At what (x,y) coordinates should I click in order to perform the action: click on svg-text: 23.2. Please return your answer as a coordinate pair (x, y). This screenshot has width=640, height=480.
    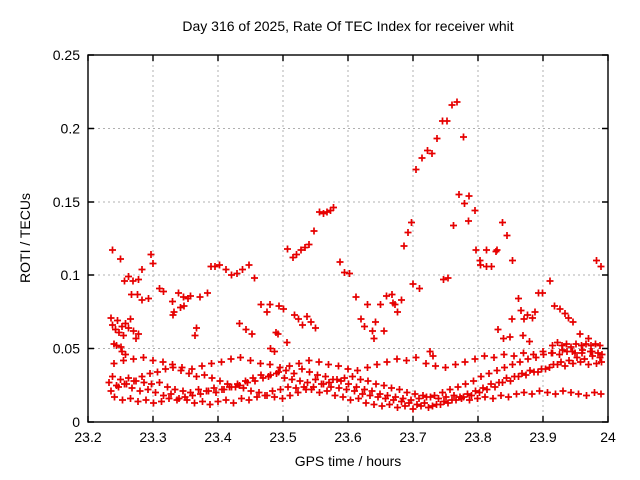
    Looking at the image, I should click on (87, 437).